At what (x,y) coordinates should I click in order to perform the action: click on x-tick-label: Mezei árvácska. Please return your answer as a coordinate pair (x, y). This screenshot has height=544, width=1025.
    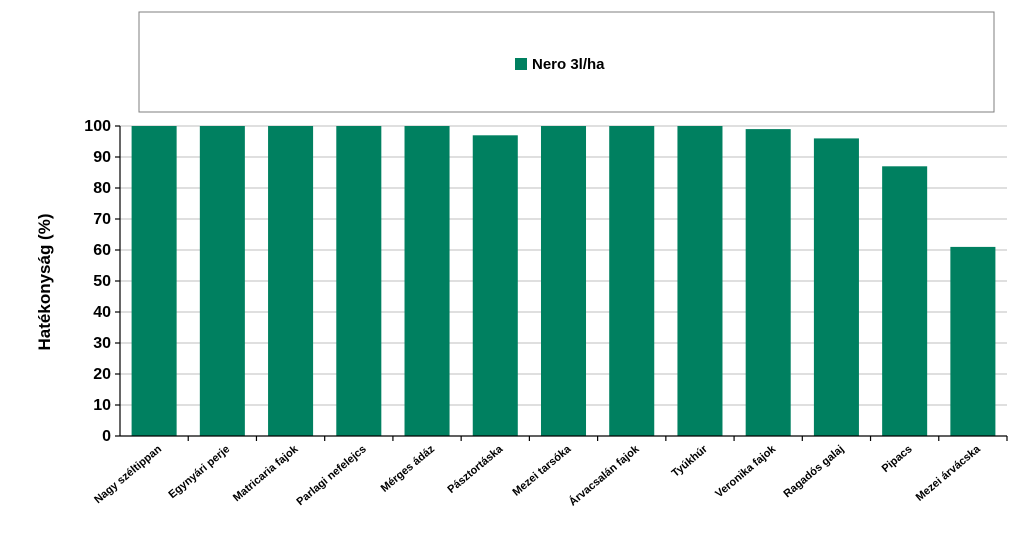
    Looking at the image, I should click on (949, 473).